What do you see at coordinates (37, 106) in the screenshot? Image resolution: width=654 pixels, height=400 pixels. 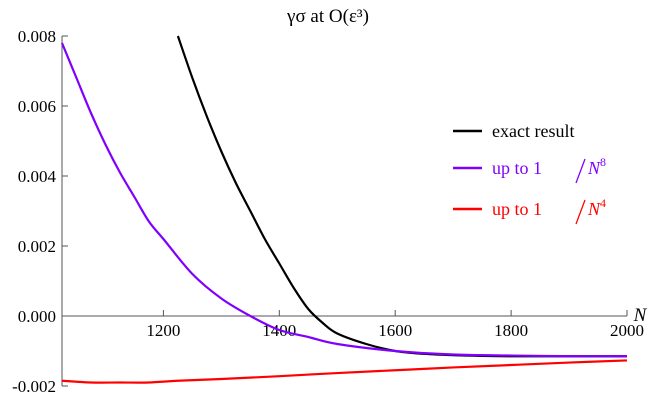 I see `y-tick-label: 0.006` at bounding box center [37, 106].